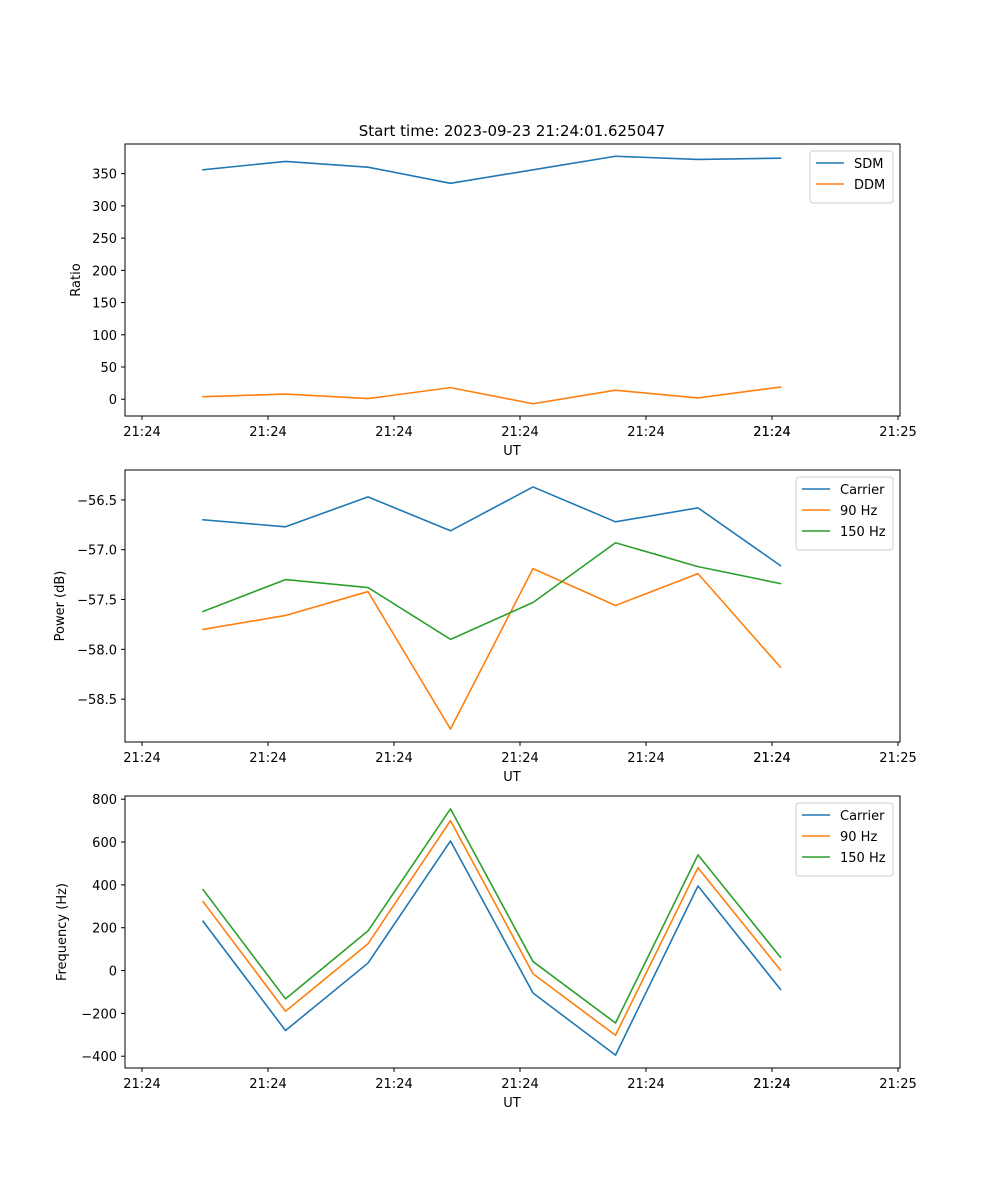  What do you see at coordinates (492, 170) in the screenshot?
I see `series-line-sdm` at bounding box center [492, 170].